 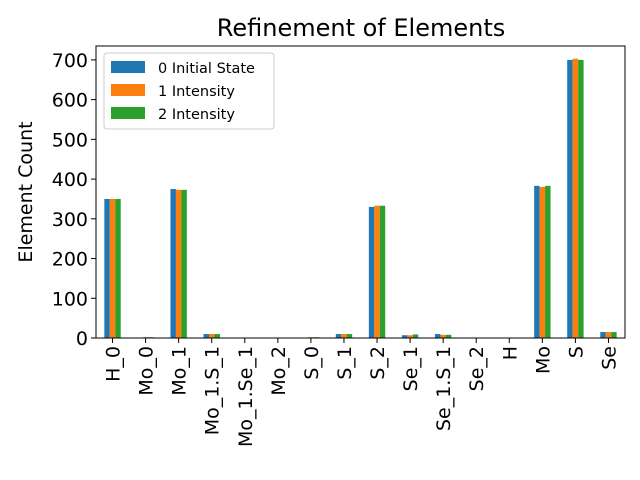 What do you see at coordinates (70, 61) in the screenshot?
I see `y-tick-label: 700` at bounding box center [70, 61].